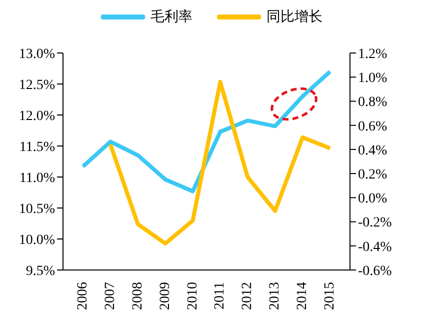 The width and height of the screenshot is (431, 320). Describe the element at coordinates (373, 54) in the screenshot. I see `y2-tick-label: 1.2%` at that location.